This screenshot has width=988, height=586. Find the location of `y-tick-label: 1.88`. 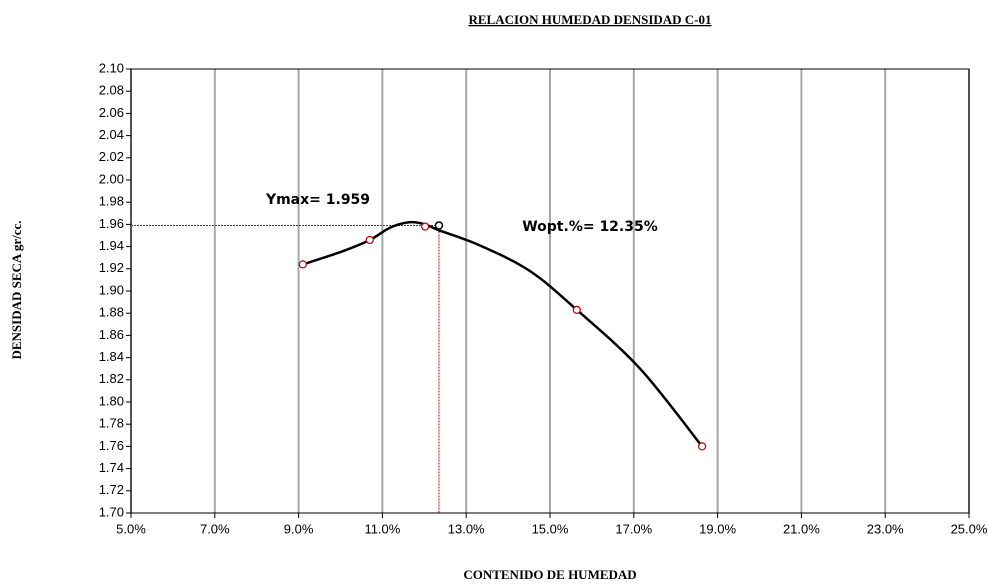

y-tick-label: 1.88 is located at coordinates (111, 312).